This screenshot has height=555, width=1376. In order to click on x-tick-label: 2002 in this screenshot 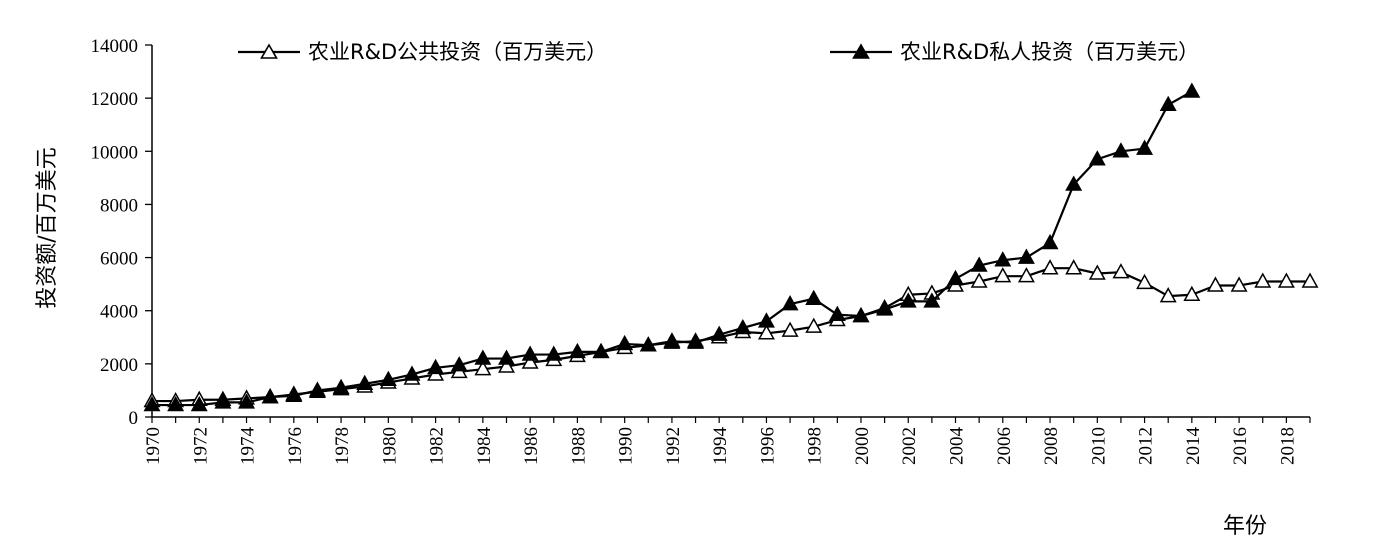, I will do `click(909, 446)`.